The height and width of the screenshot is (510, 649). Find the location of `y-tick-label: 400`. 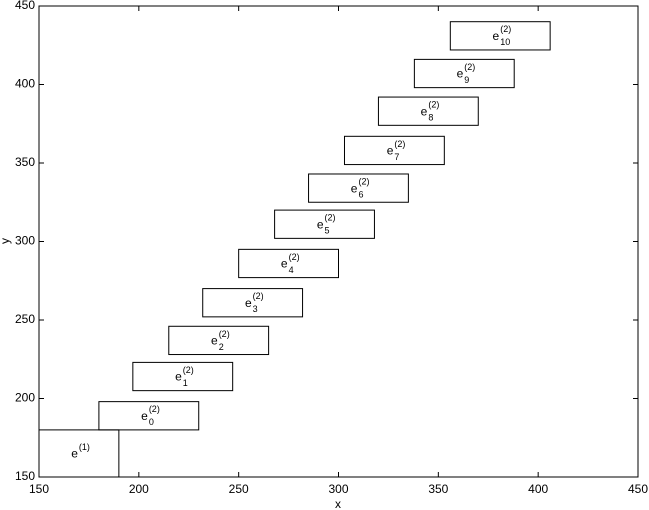

y-tick-label: 400 is located at coordinates (25, 84).